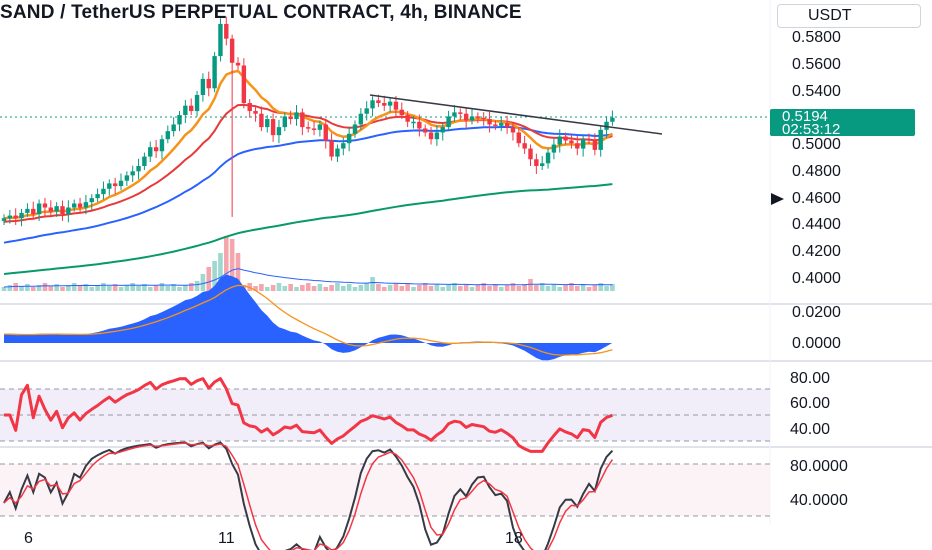  Describe the element at coordinates (849, 16) in the screenshot. I see `currency-selector: USDT` at that location.